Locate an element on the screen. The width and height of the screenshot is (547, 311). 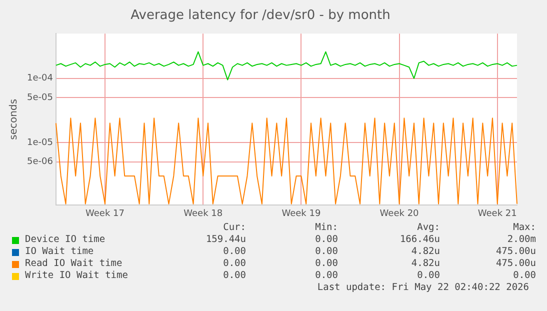
y-tick-label: 5e-06 is located at coordinates (40, 162).